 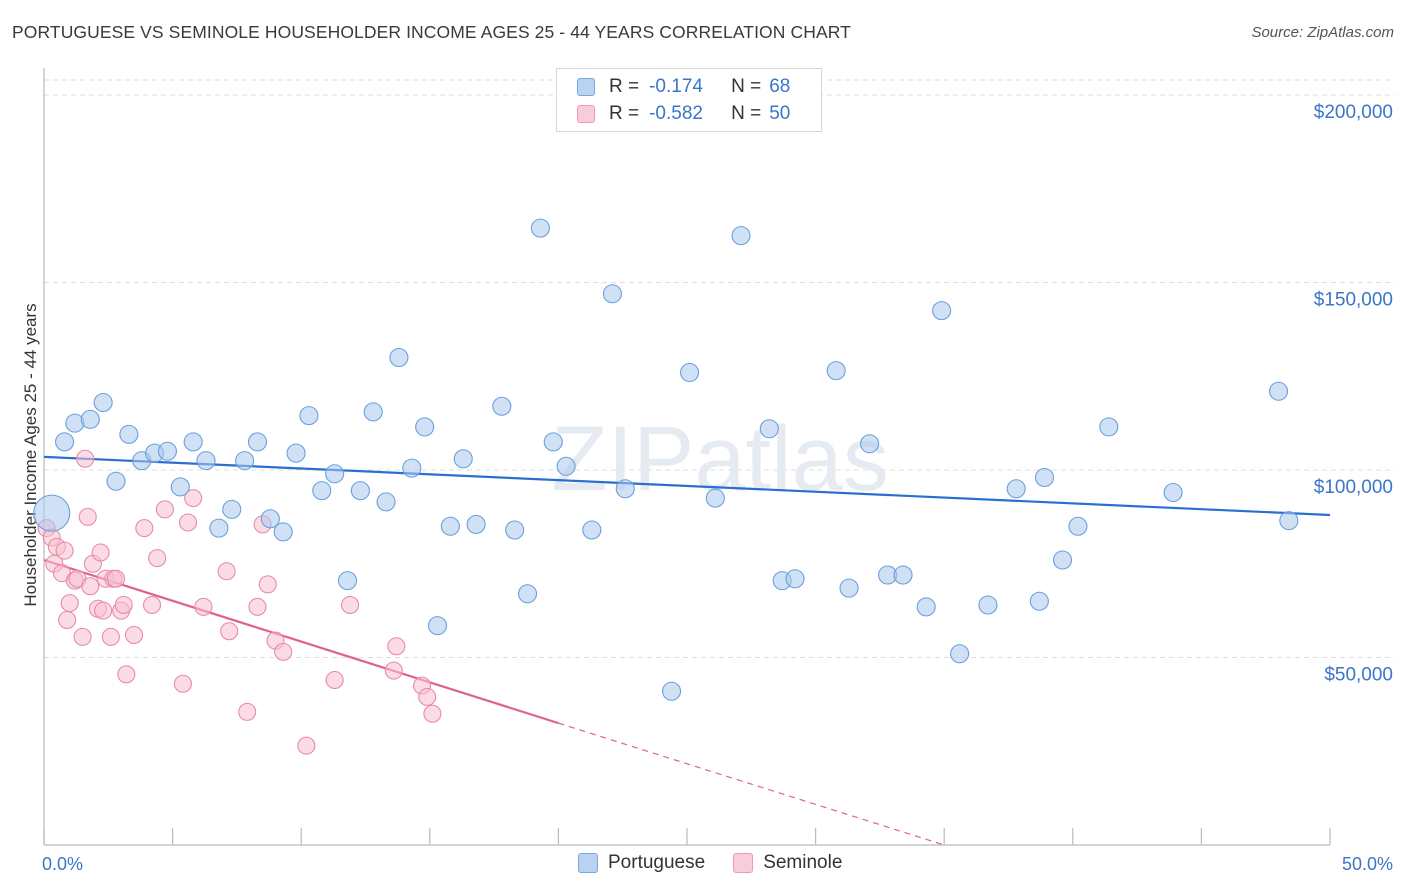 What do you see at coordinates (1353, 394) in the screenshot?
I see `y-tick-labels: $50,000 $100,000 $150,000 $200,000` at bounding box center [1353, 394].